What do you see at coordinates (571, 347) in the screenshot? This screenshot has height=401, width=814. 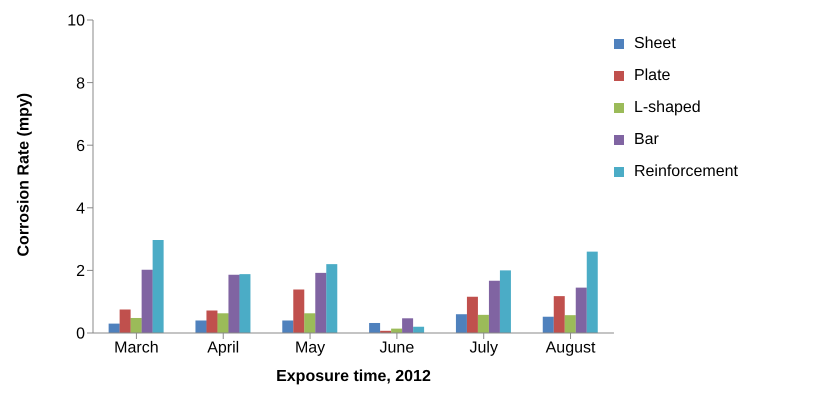 I see `x-tick-label: August` at bounding box center [571, 347].